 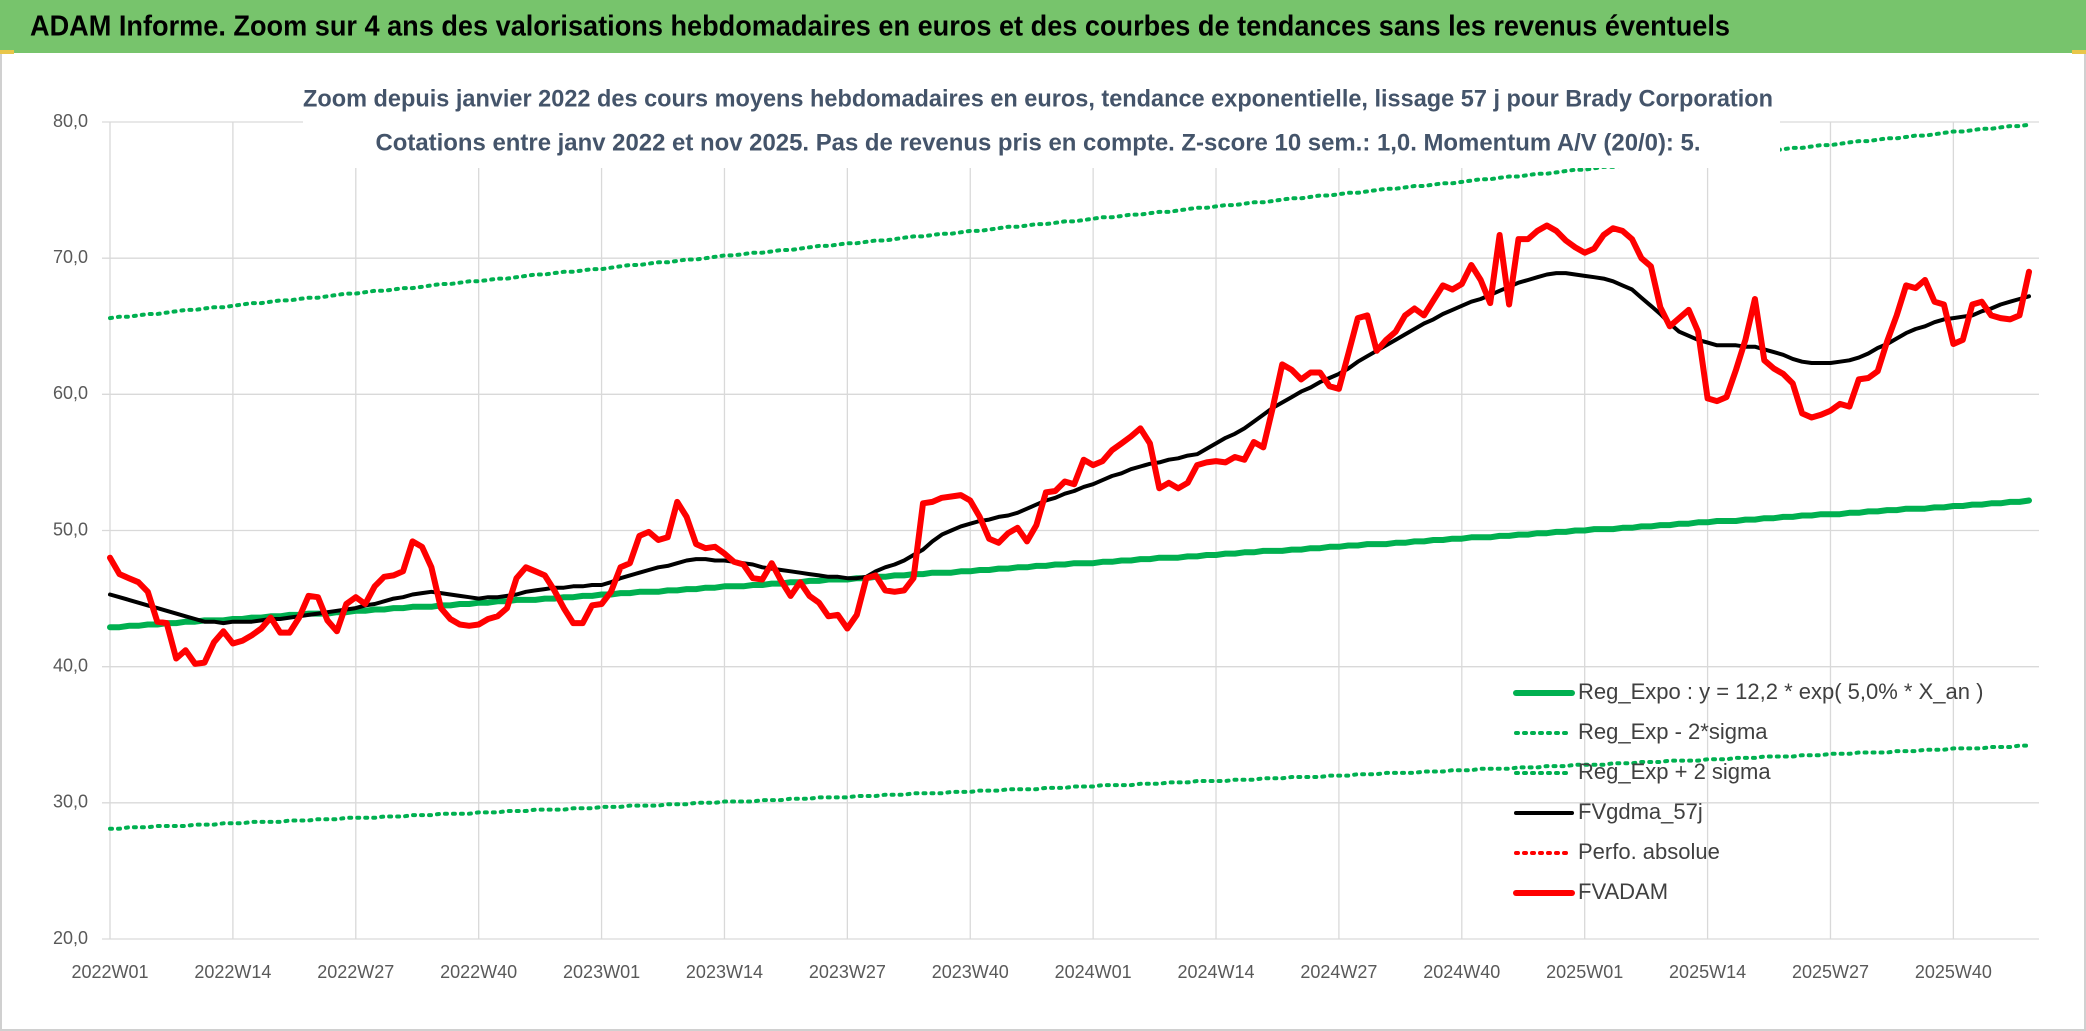 I want to click on x-tick-label: 2023W14, so click(x=724, y=972).